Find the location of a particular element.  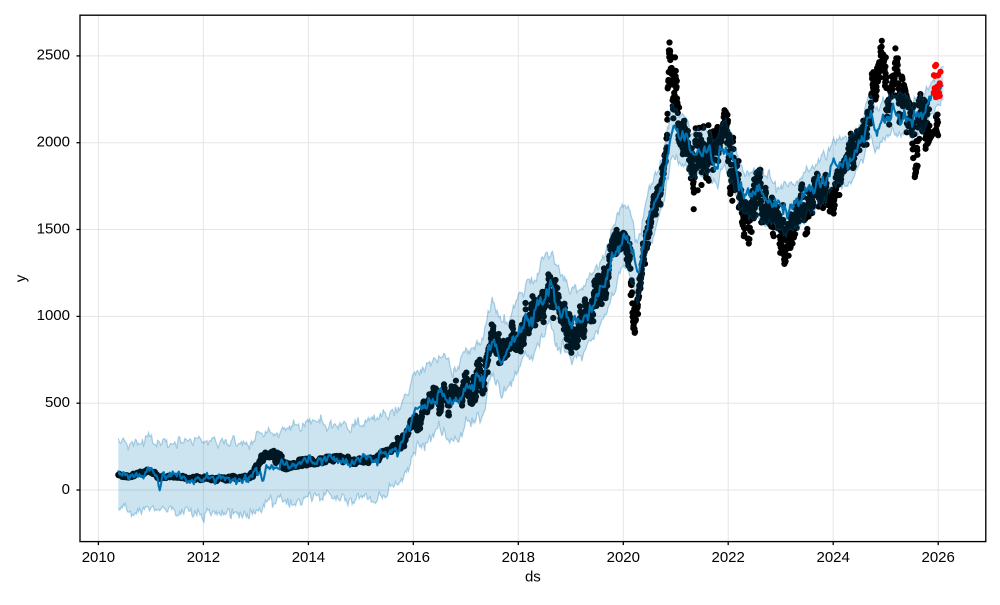

svg-text: 2000 is located at coordinates (53, 142).